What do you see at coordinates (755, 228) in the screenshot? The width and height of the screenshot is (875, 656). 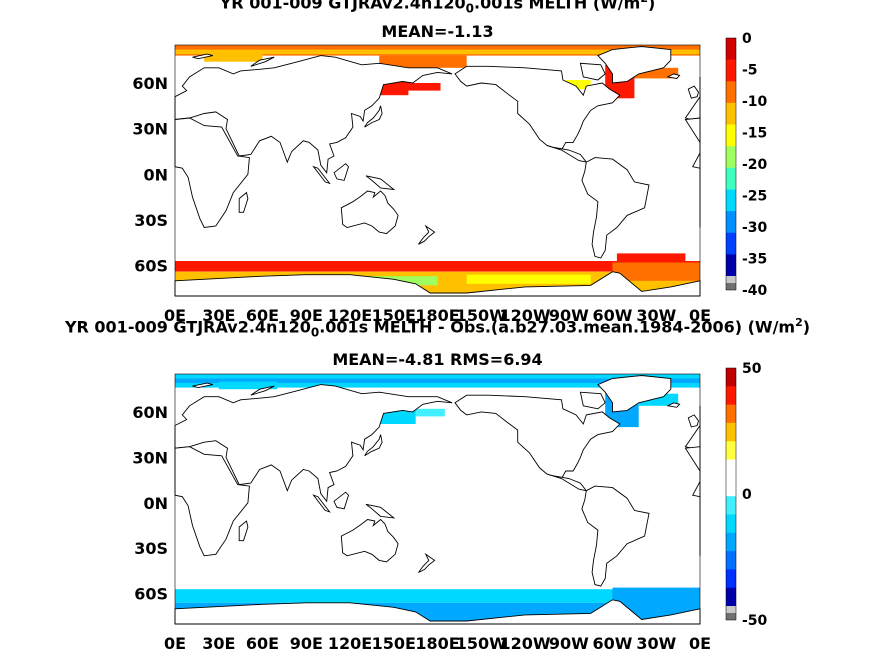 I see `colorbar-tick-label: -30` at bounding box center [755, 228].